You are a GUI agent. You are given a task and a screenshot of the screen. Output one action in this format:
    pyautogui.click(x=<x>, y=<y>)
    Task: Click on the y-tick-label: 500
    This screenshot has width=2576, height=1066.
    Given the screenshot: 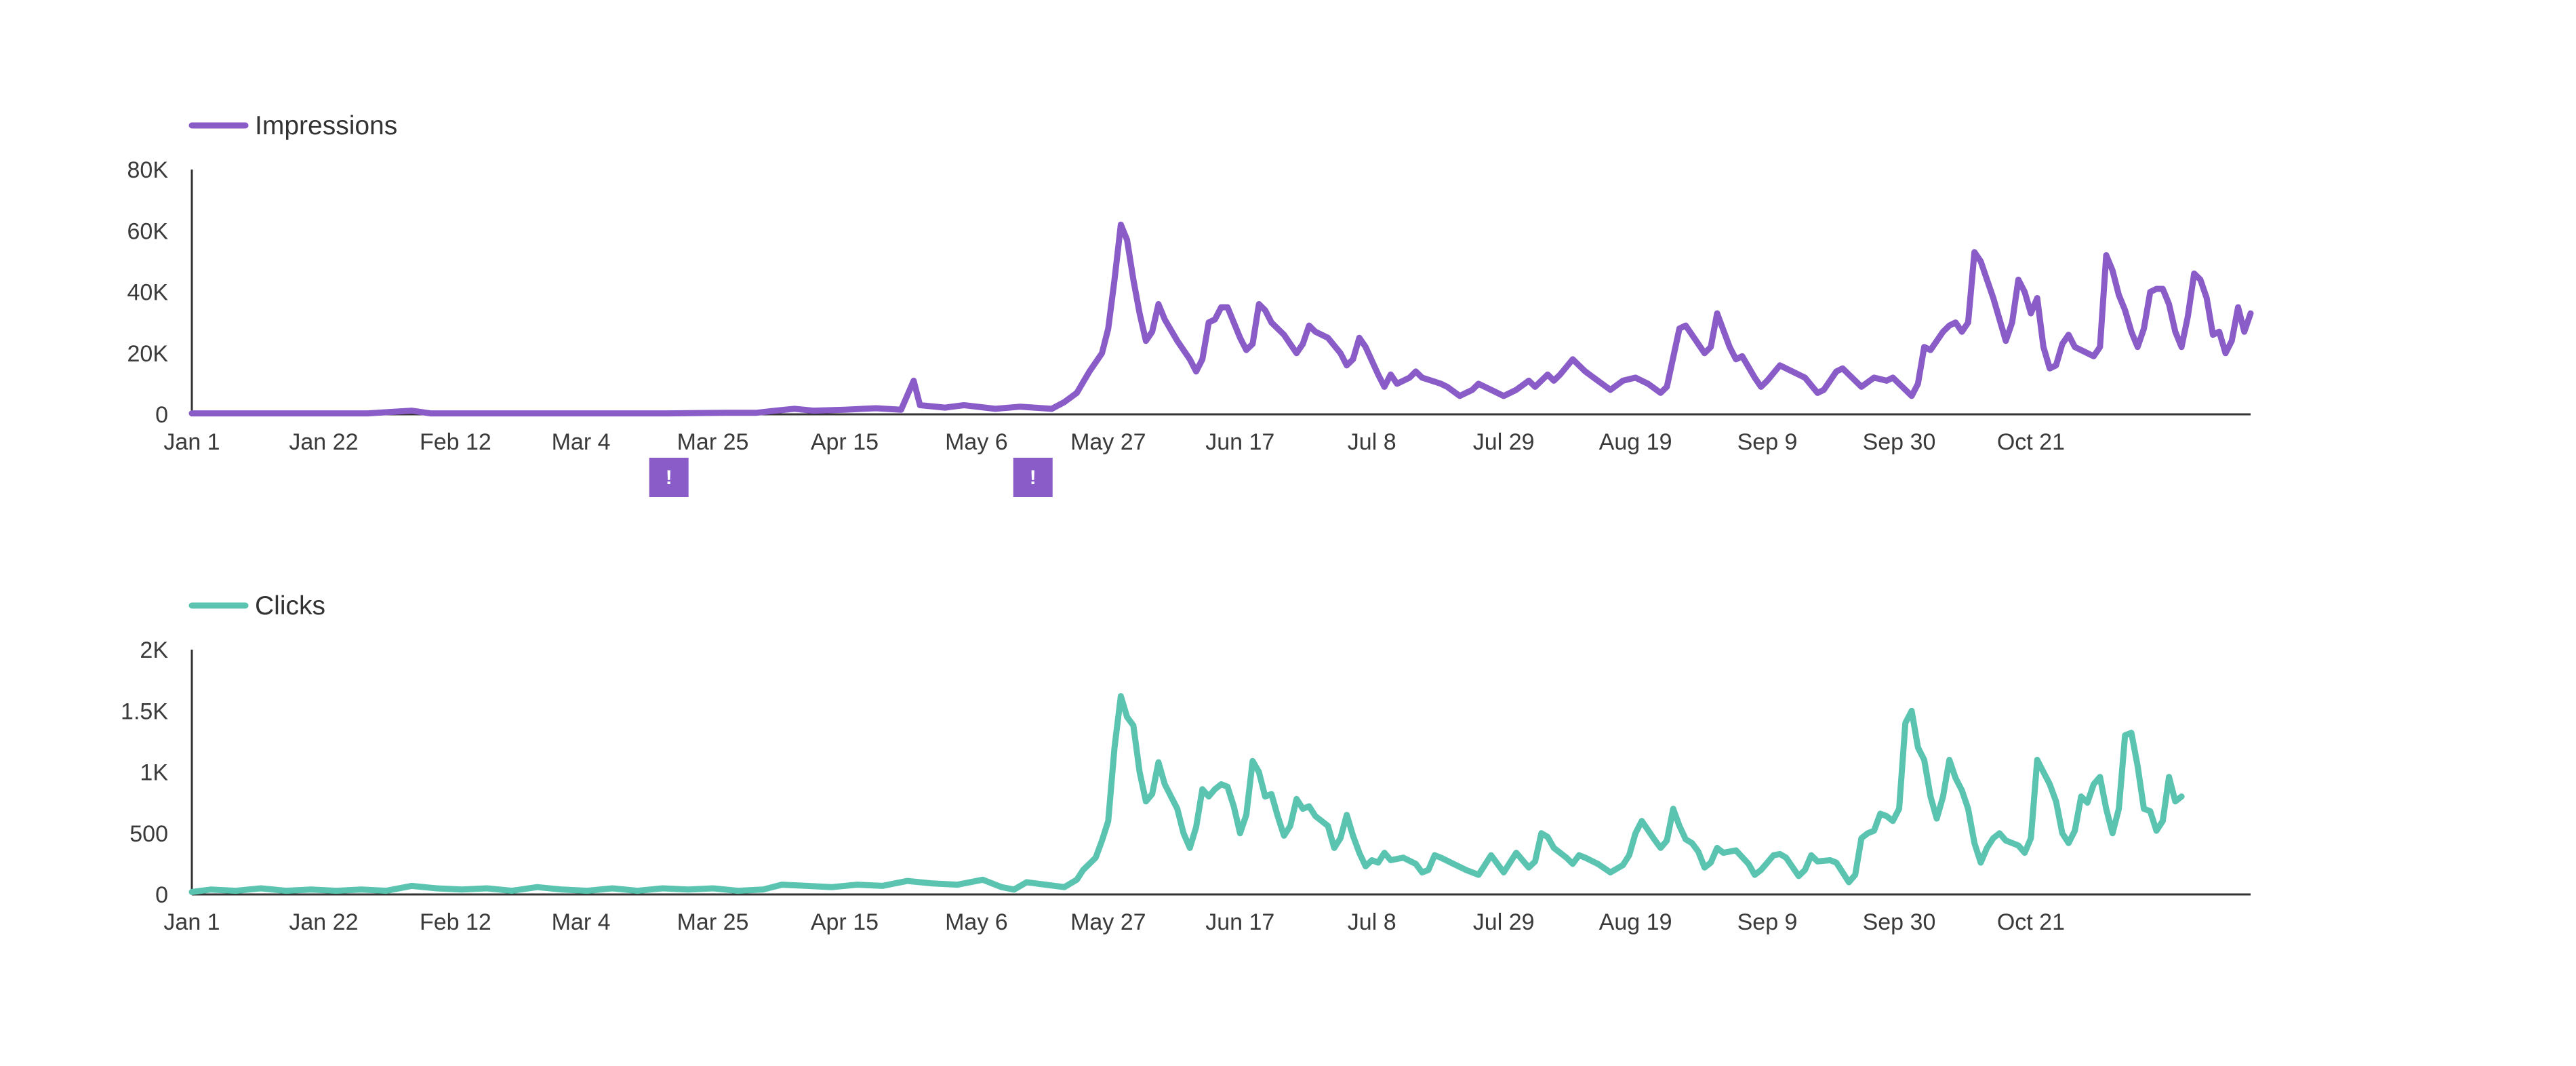 What is the action you would take?
    pyautogui.click(x=148, y=834)
    